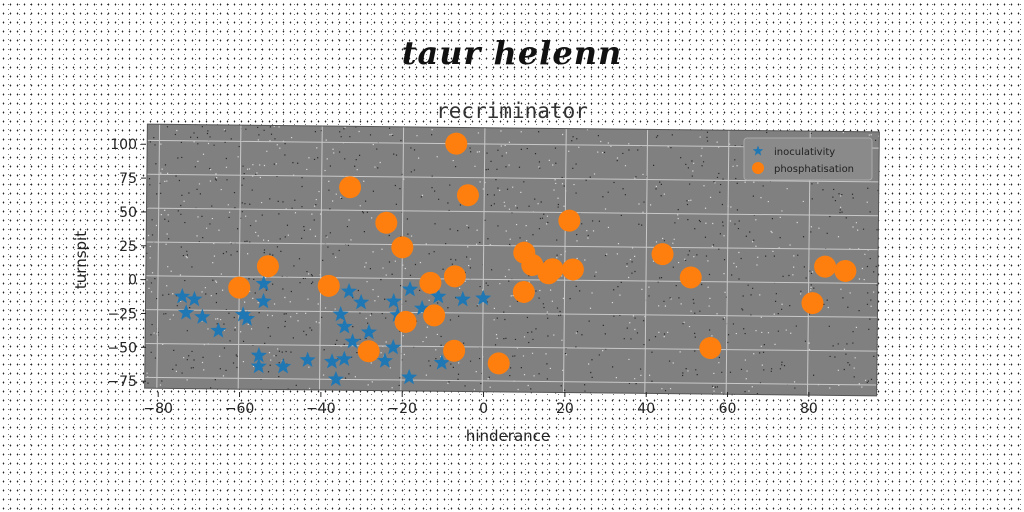  Describe the element at coordinates (194, 298) in the screenshot. I see `inoculativity-point` at that location.